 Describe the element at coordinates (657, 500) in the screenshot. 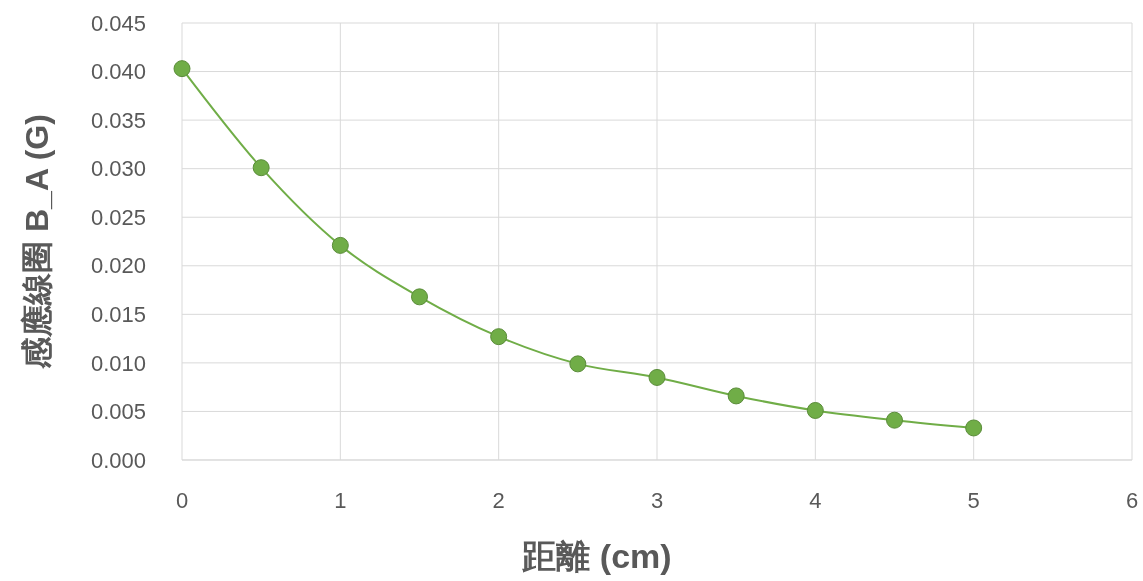

I see `x-tick-label: 3` at that location.